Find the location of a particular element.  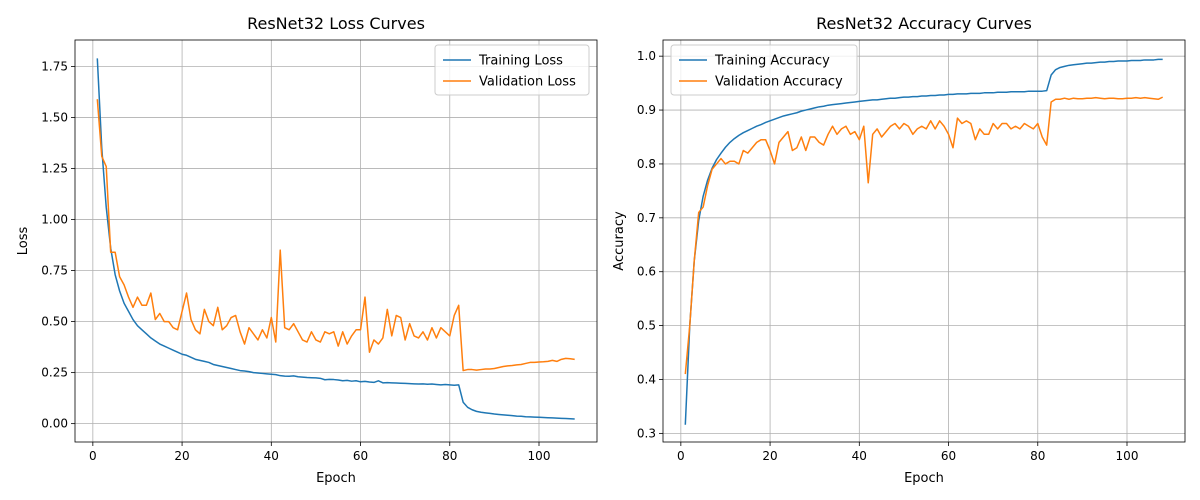

accuracy-y-tick-label: 0.7 is located at coordinates (646, 218).